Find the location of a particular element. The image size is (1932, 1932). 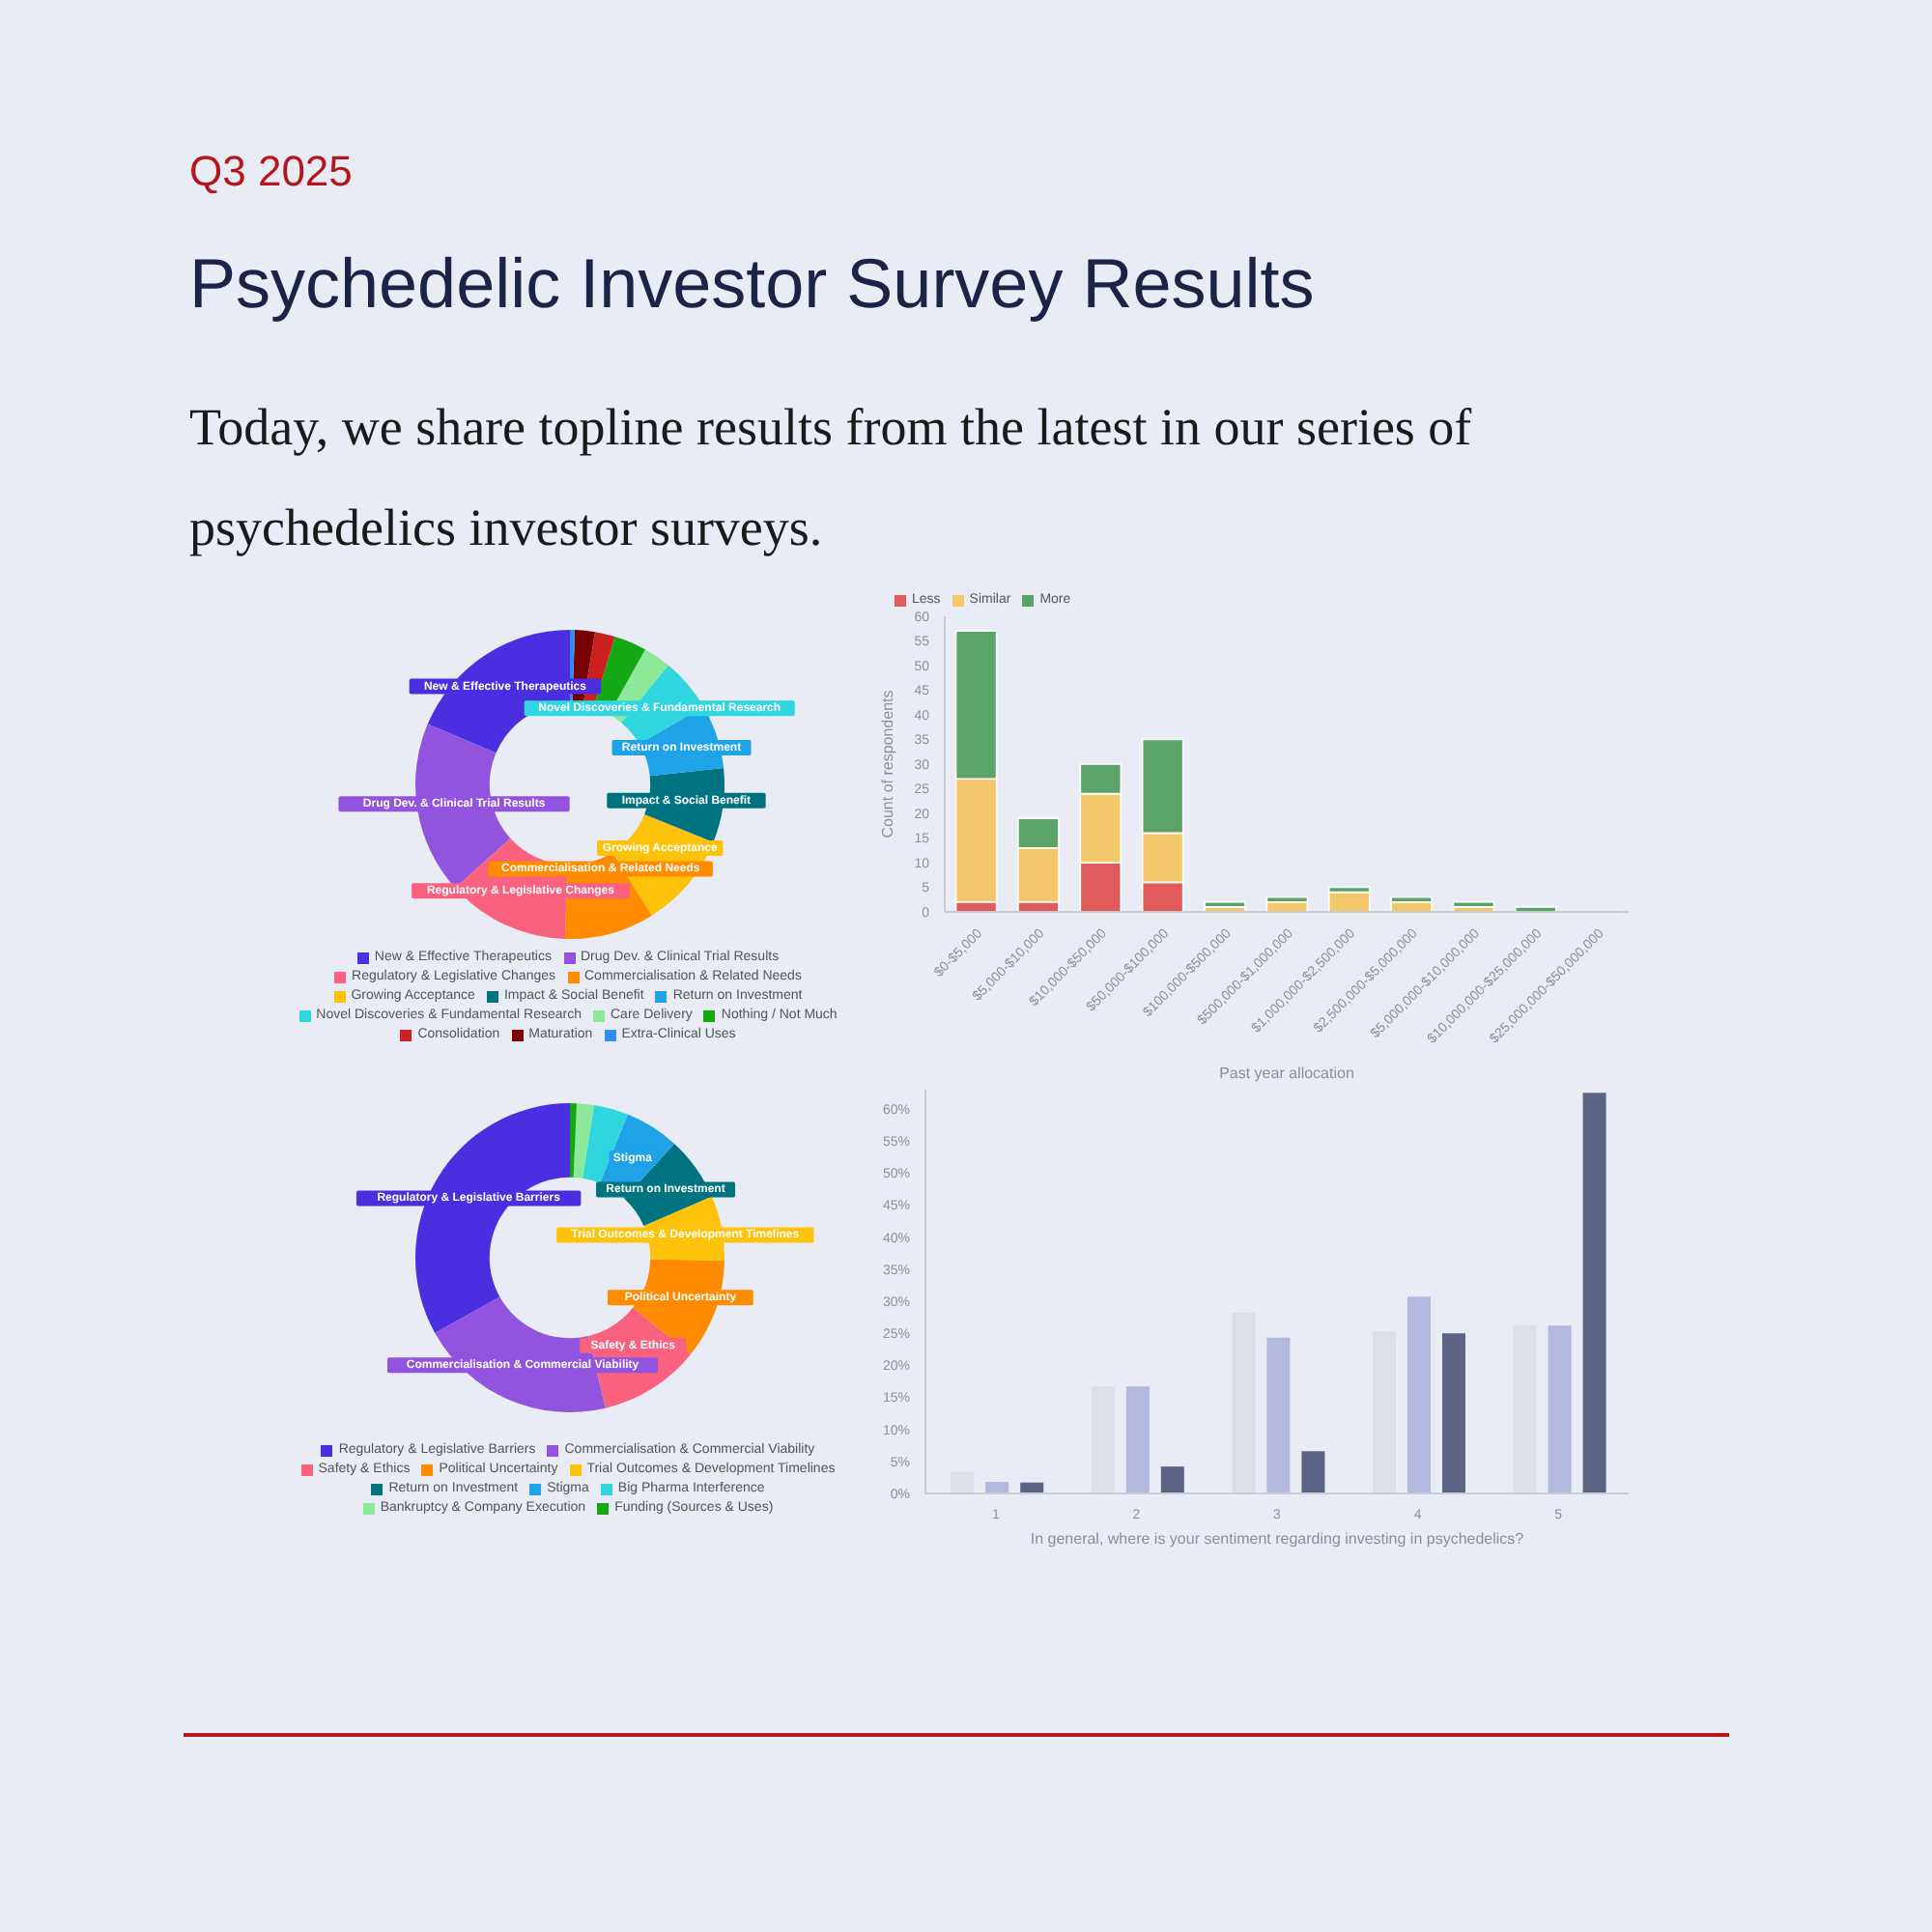

chart-subtitle: Today, we share topline results from the latest in our series of psychedelics investor surveys. is located at coordinates (831, 478).